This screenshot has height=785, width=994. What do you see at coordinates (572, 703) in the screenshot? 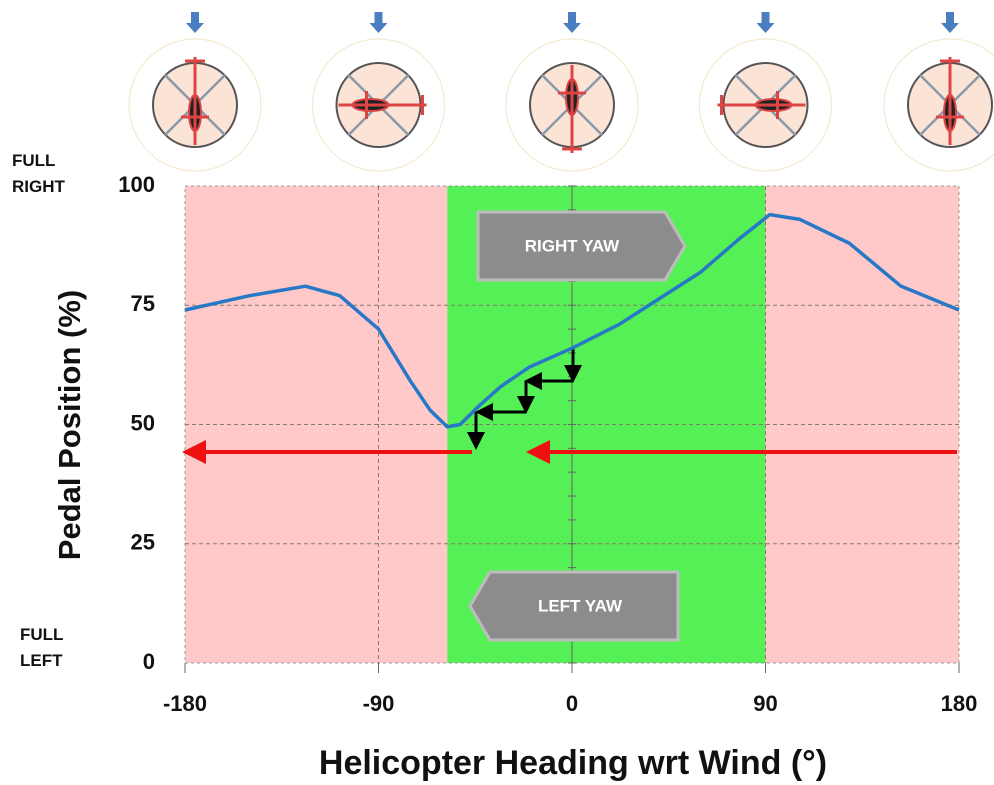
I see `x-tick-label: 0` at bounding box center [572, 703].